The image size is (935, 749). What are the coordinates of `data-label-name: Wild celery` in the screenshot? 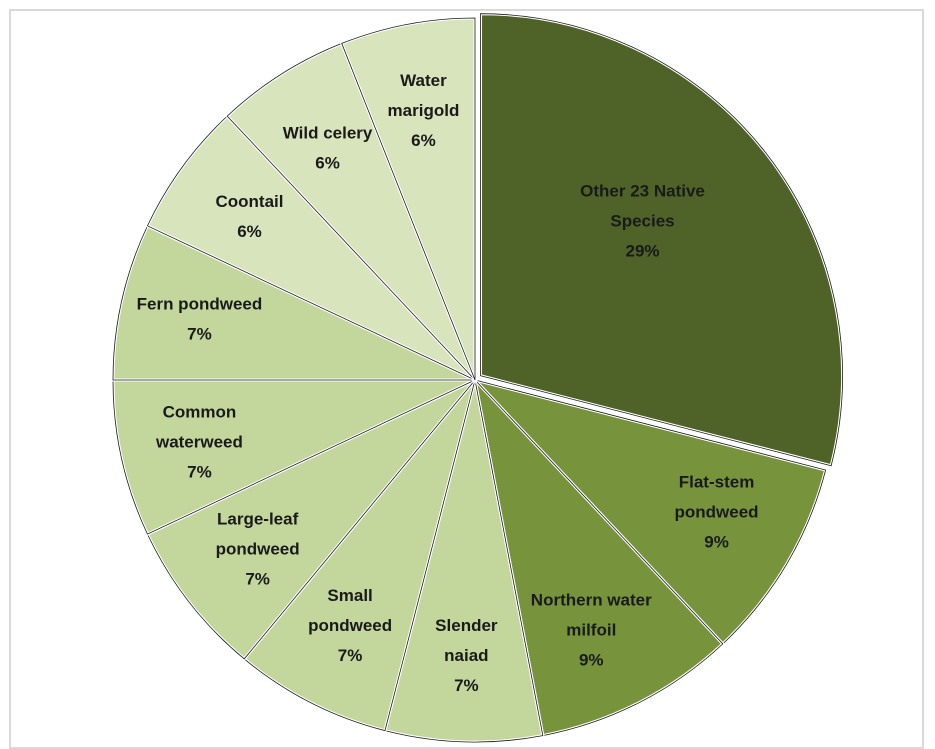 It's located at (328, 133).